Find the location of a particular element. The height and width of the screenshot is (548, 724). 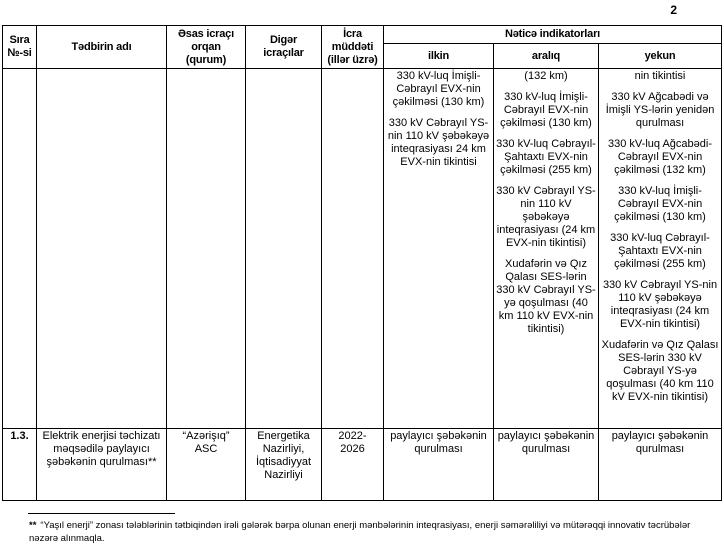

cell-esas-icraci: “Azərişıq” ASC is located at coordinates (206, 464).